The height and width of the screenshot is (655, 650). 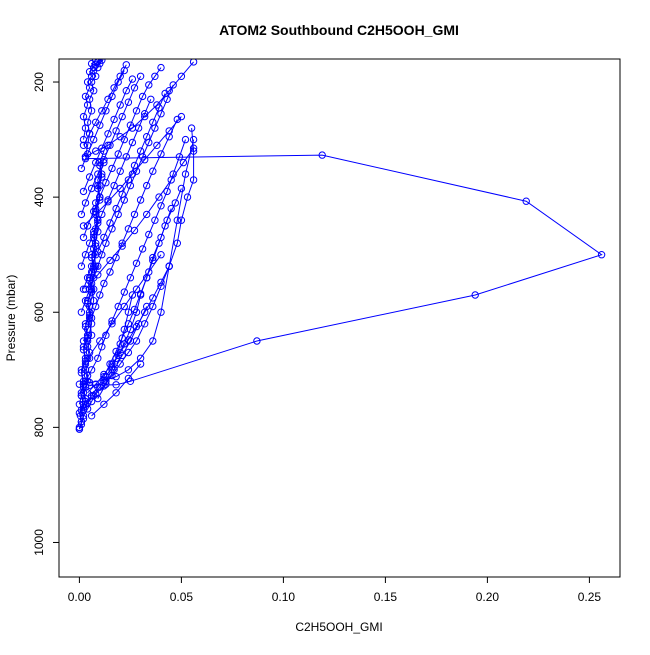 I want to click on x-tick-label: 0.05, so click(x=182, y=597).